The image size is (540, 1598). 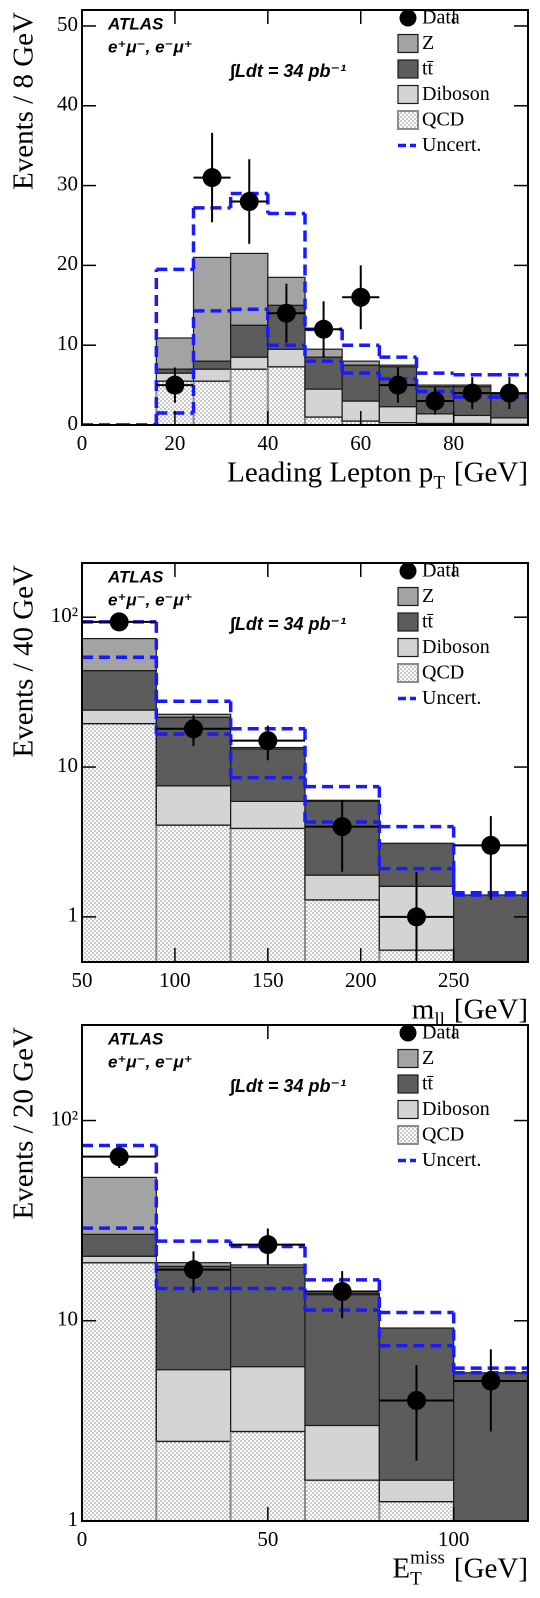 What do you see at coordinates (82, 1539) in the screenshot?
I see `x-tick-label: 0` at bounding box center [82, 1539].